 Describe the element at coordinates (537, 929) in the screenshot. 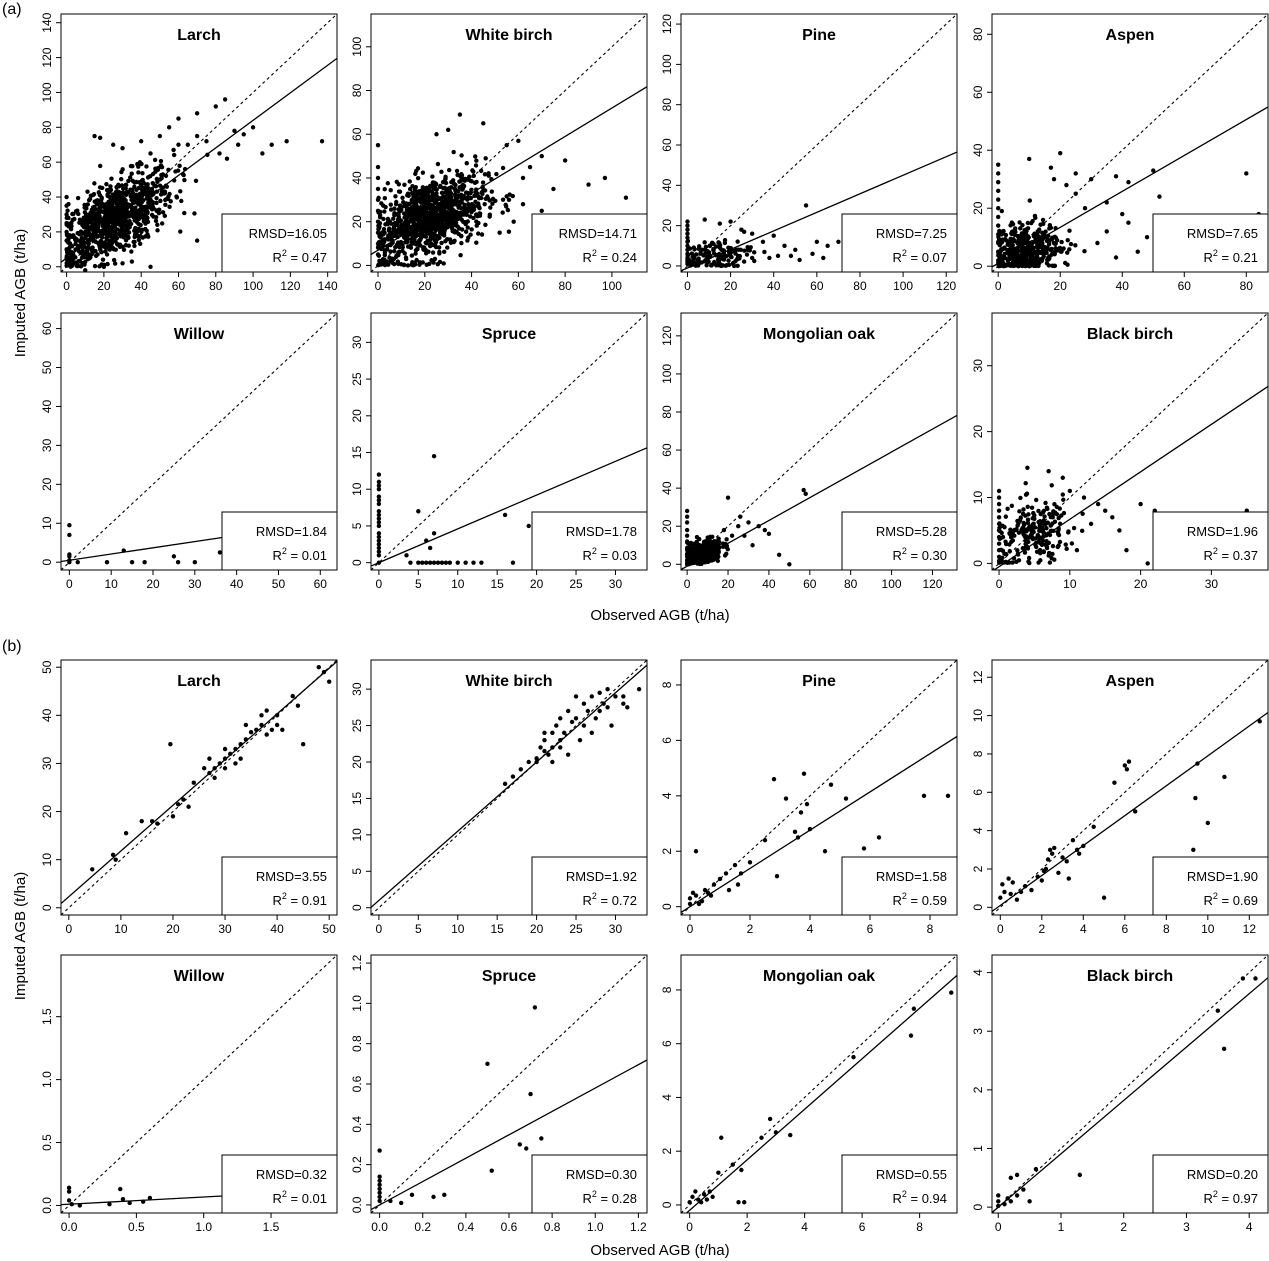

I see `x-tick-label: 20` at that location.